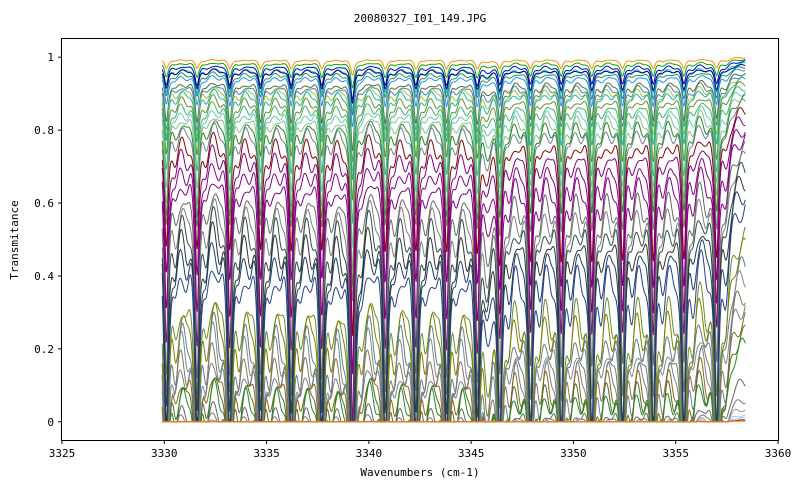 This screenshot has height=480, width=800. I want to click on chart-title: 20080327_I01_149.JPG, so click(420, 18).